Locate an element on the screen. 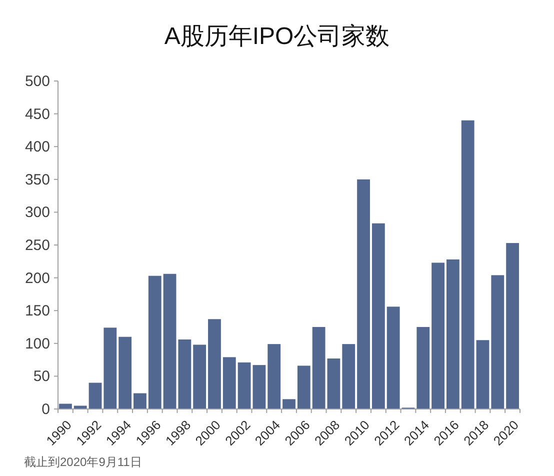 Image resolution: width=554 pixels, height=476 pixels. y-tick-label: 400 is located at coordinates (37, 147).